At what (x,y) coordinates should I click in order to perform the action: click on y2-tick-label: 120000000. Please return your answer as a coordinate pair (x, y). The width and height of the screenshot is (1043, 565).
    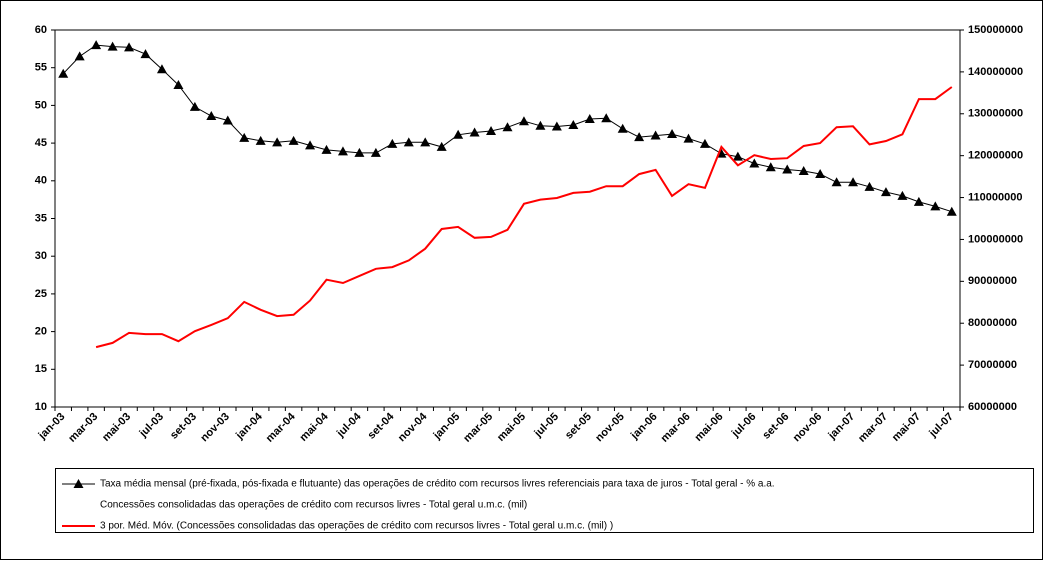
    Looking at the image, I should click on (995, 156).